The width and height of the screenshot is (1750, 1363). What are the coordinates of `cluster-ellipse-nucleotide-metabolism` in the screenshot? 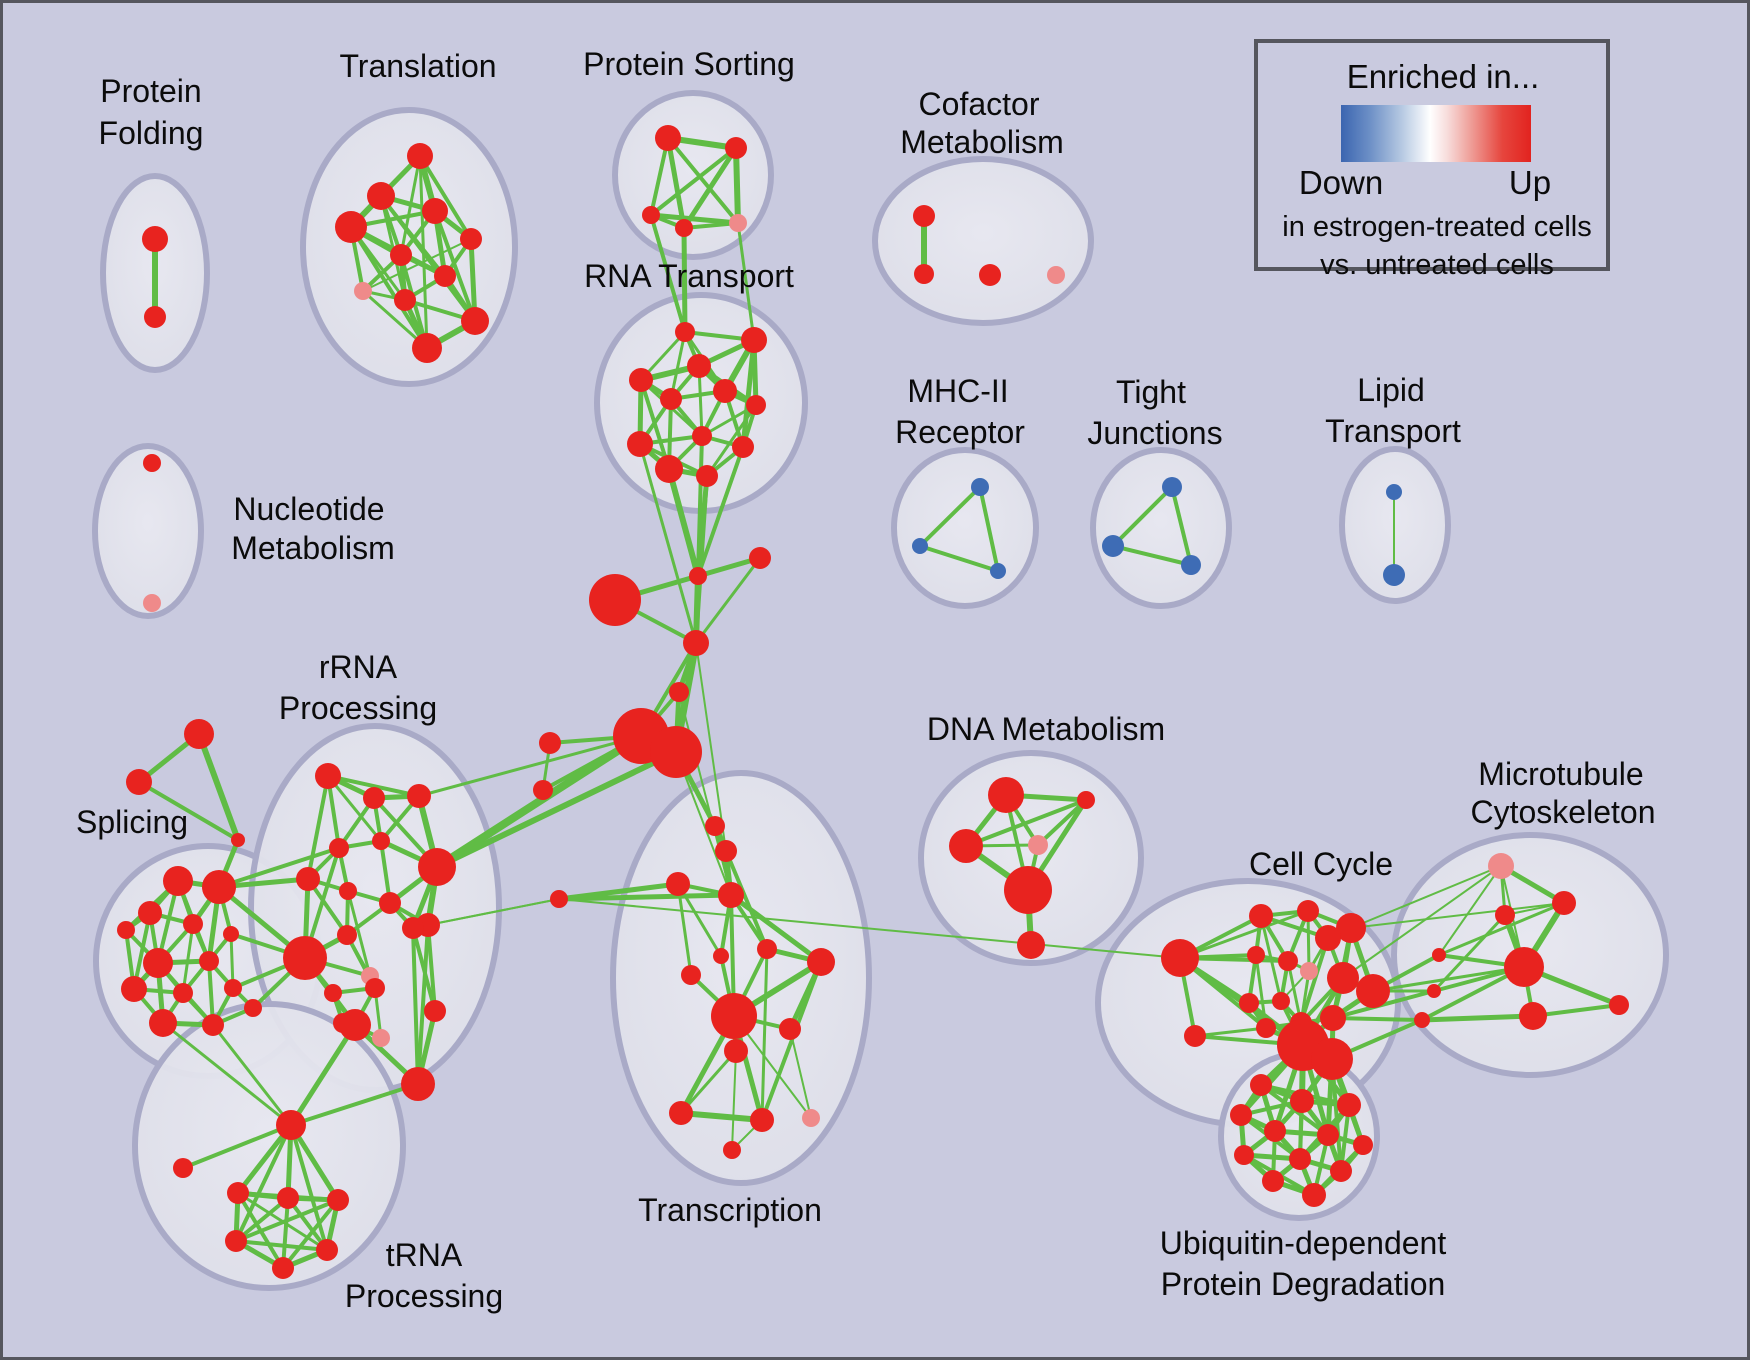 It's located at (148, 531).